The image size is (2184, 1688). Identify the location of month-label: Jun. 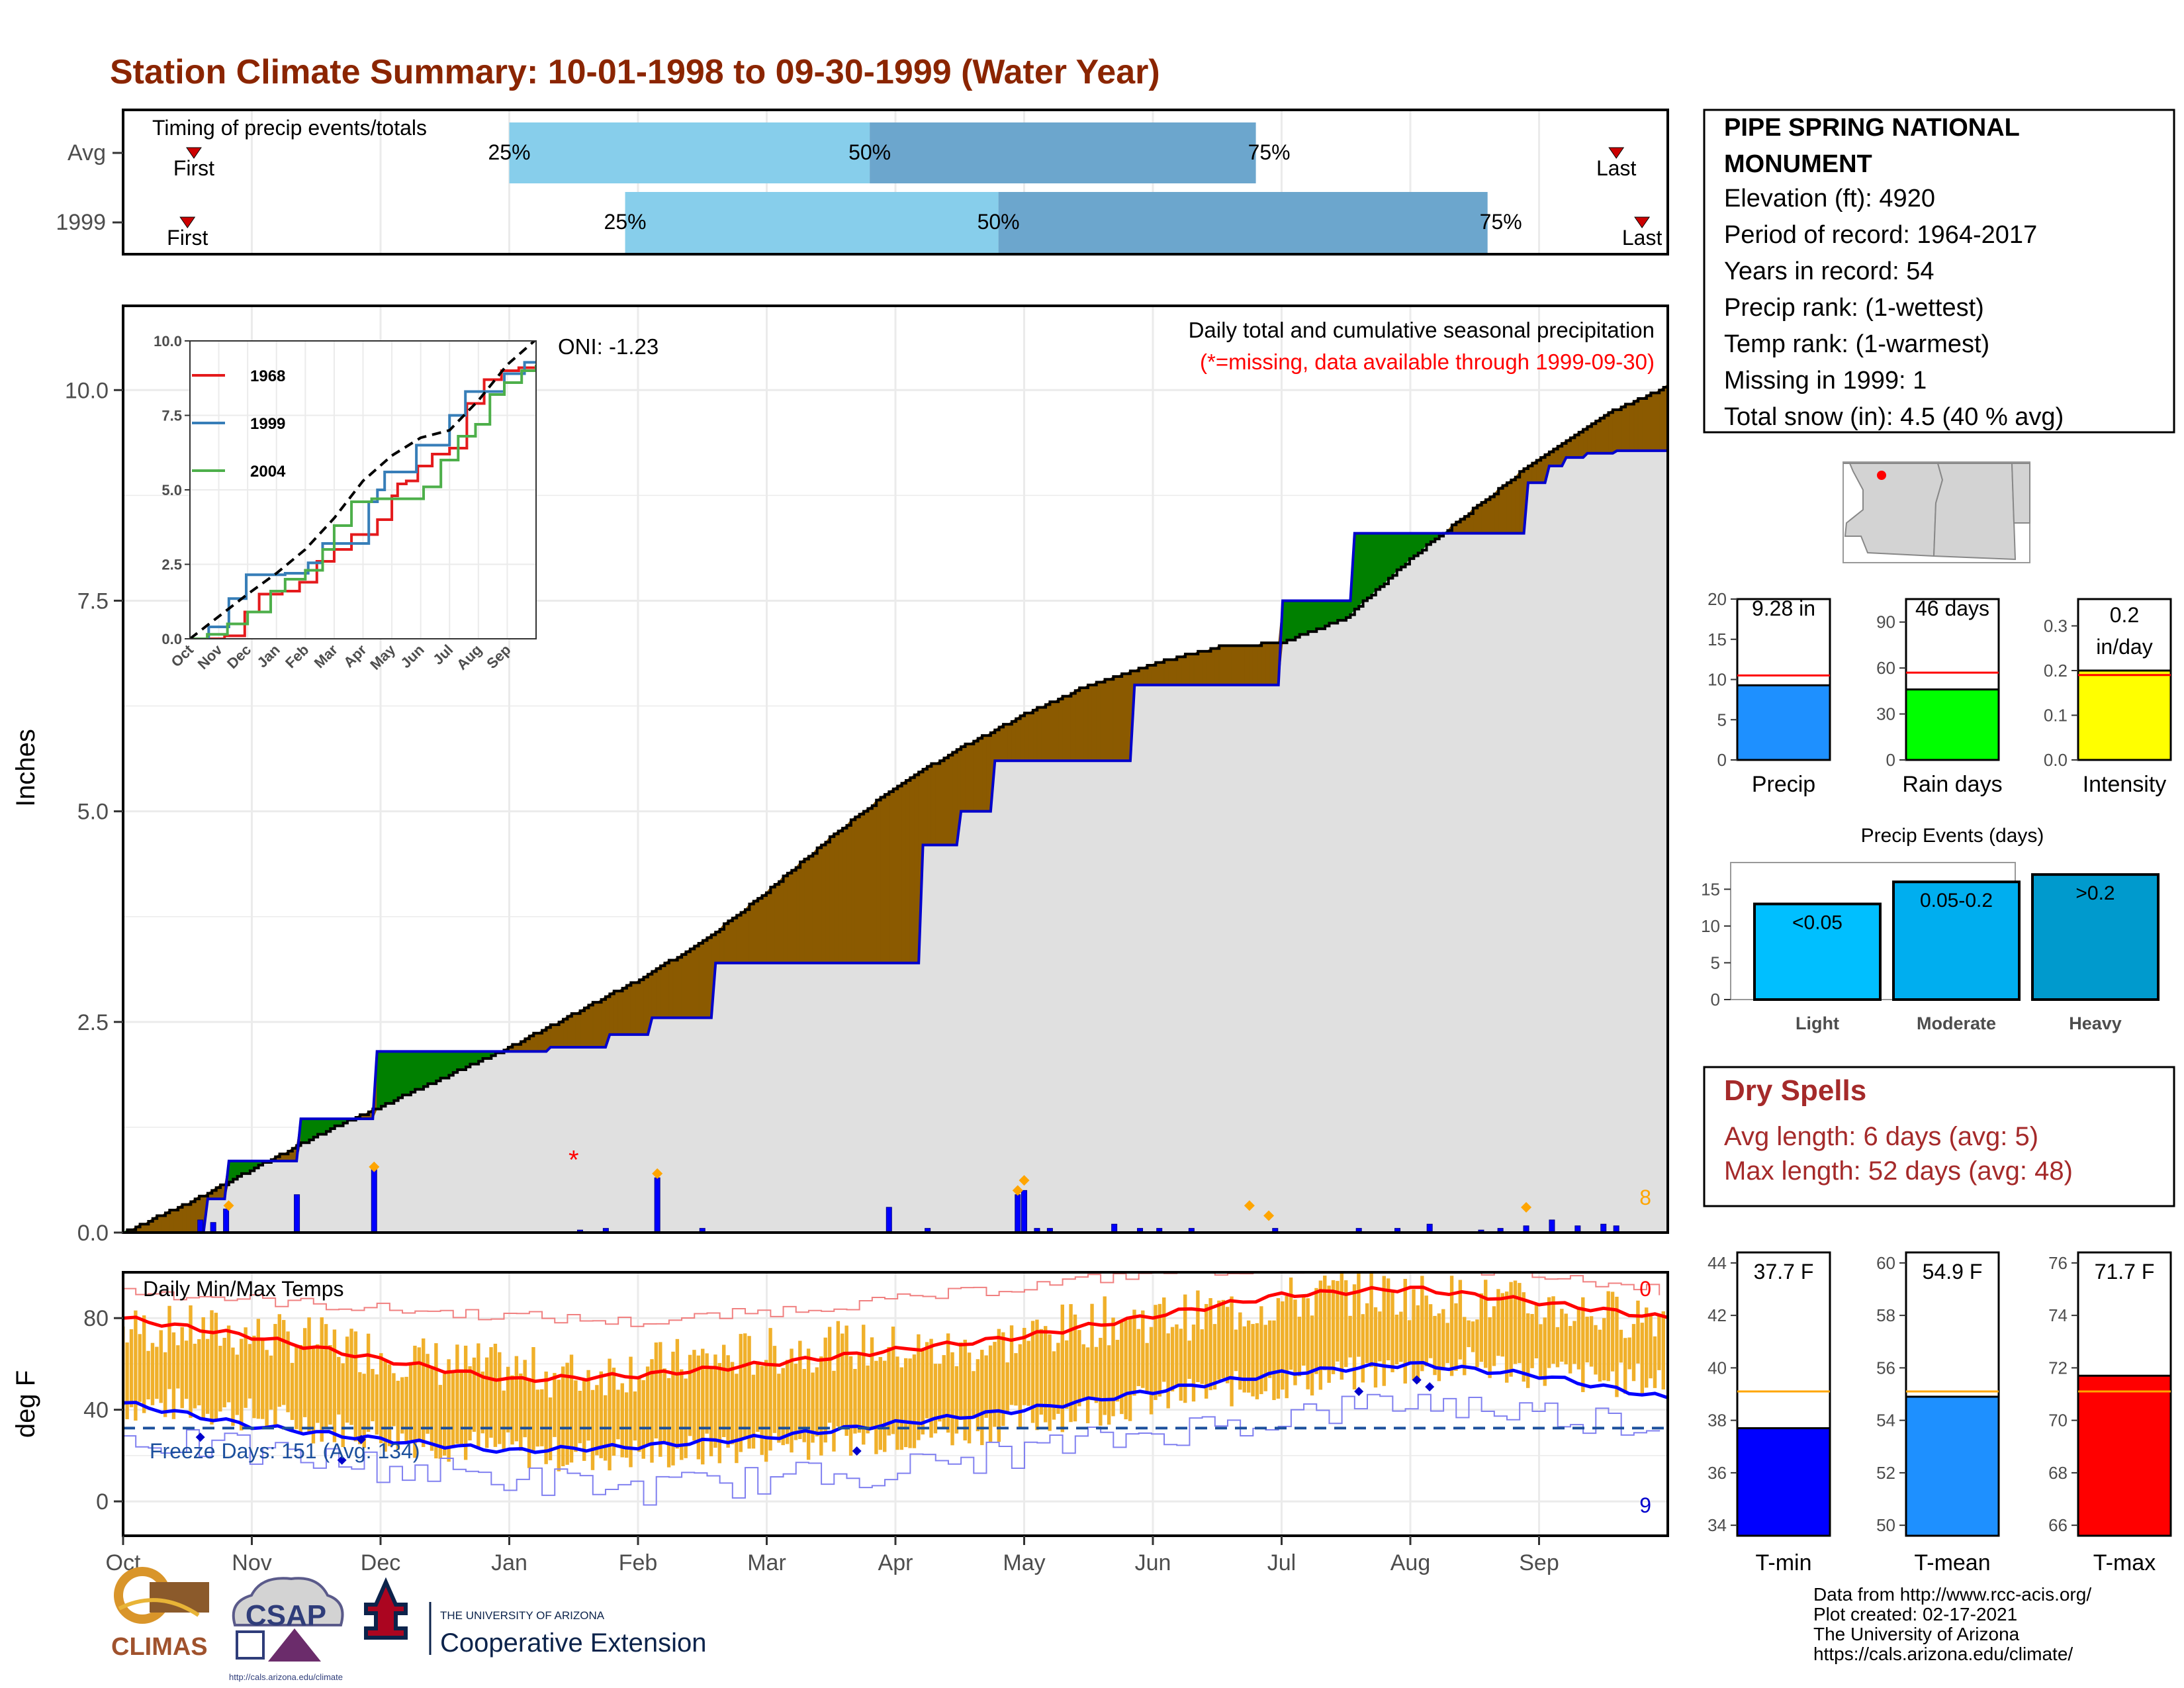
(1153, 1562).